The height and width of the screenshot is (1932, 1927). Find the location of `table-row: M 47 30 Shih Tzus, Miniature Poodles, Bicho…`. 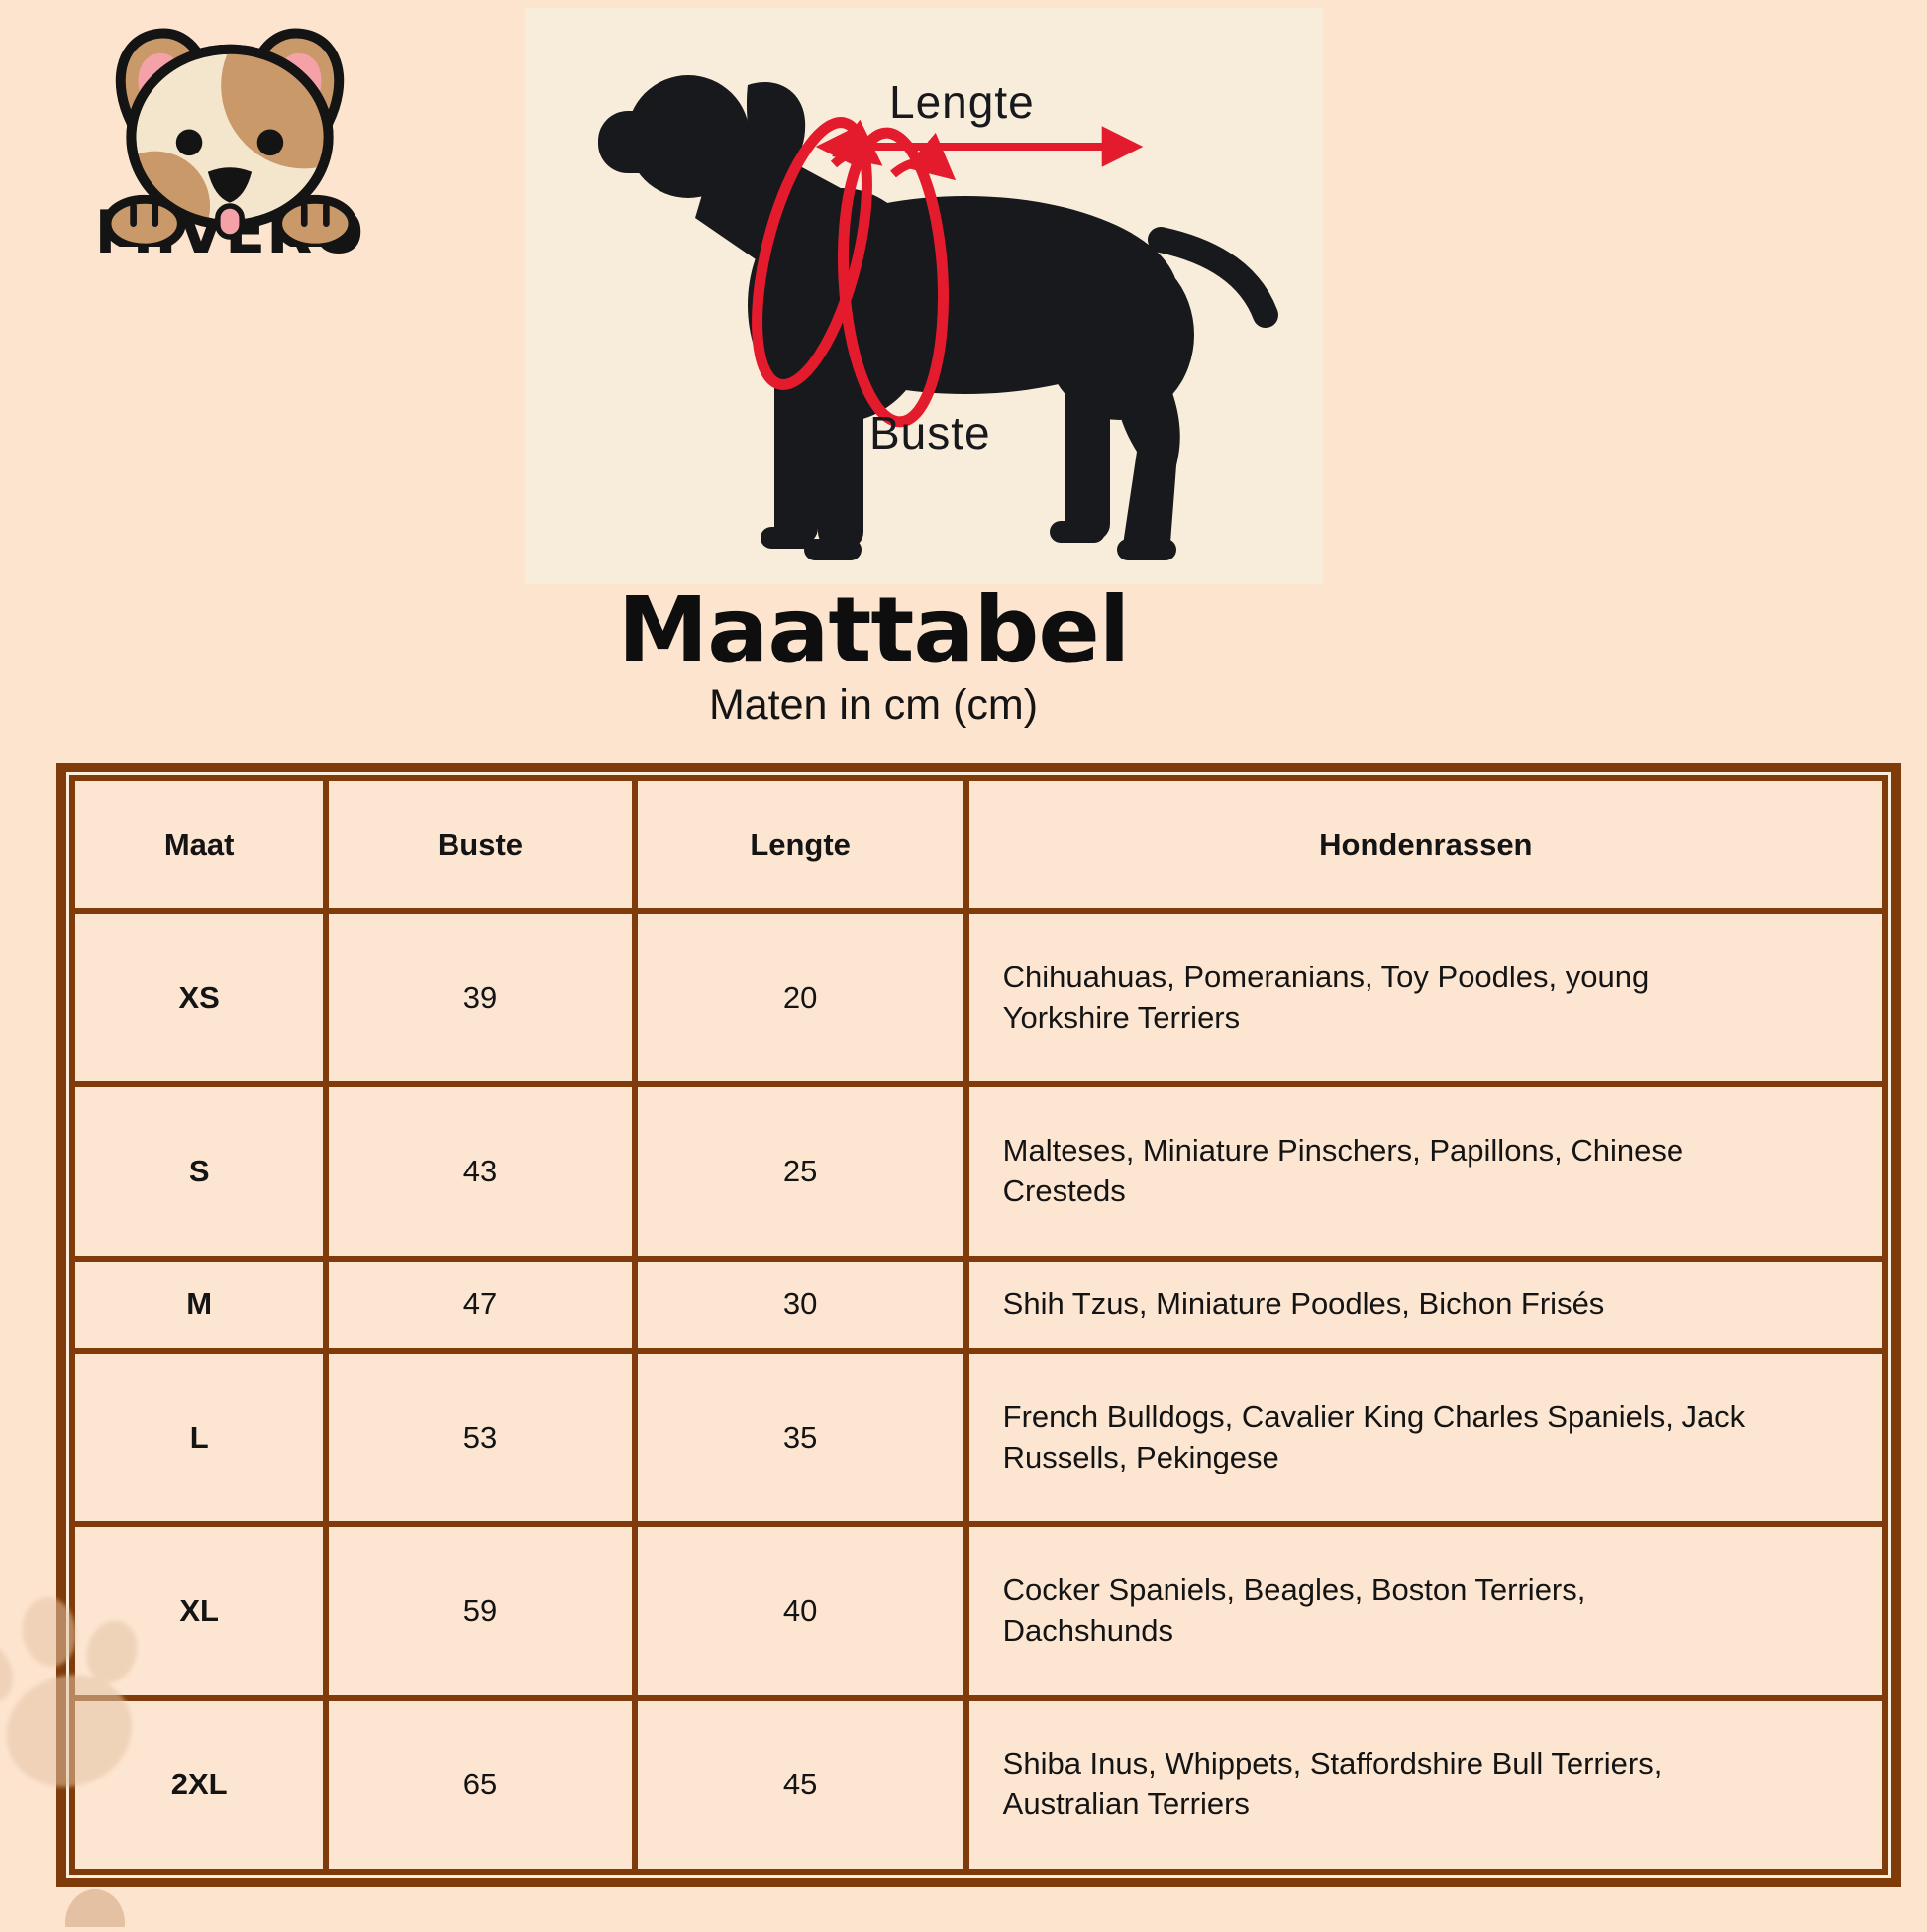

table-row: M 47 30 Shih Tzus, Miniature Poodles, Bicho… is located at coordinates (978, 1305).